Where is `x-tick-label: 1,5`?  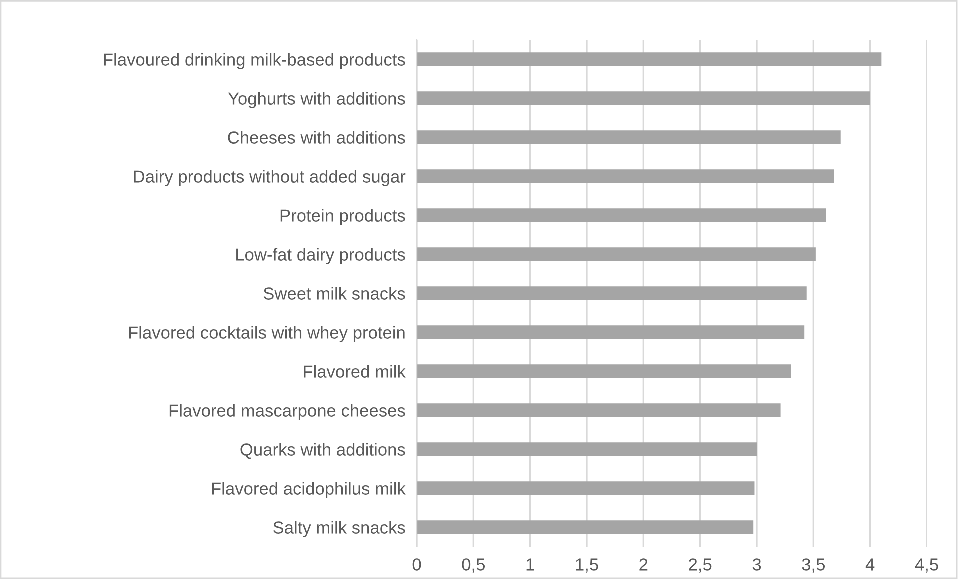 x-tick-label: 1,5 is located at coordinates (587, 565).